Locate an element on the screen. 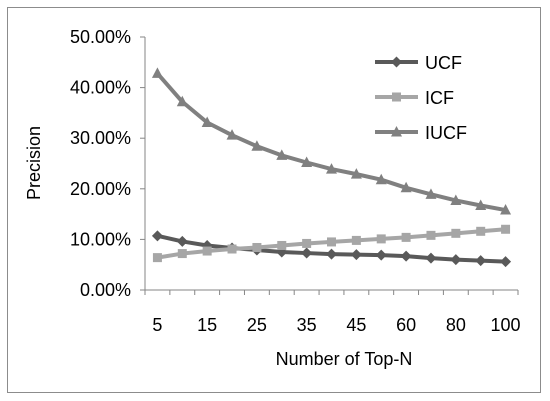 The width and height of the screenshot is (550, 401). series-ucf is located at coordinates (331, 249).